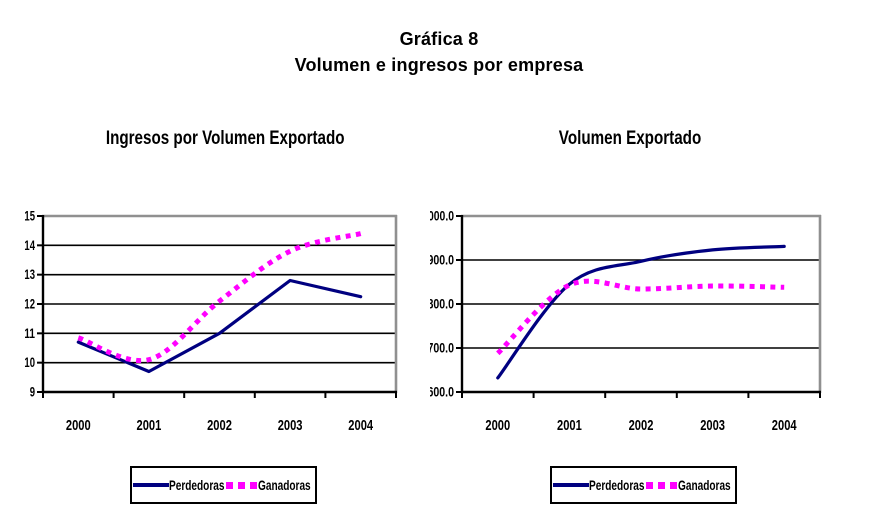 This screenshot has width=878, height=527. I want to click on volumen-chart-legend: Perdedoras Ganadoras, so click(643, 485).